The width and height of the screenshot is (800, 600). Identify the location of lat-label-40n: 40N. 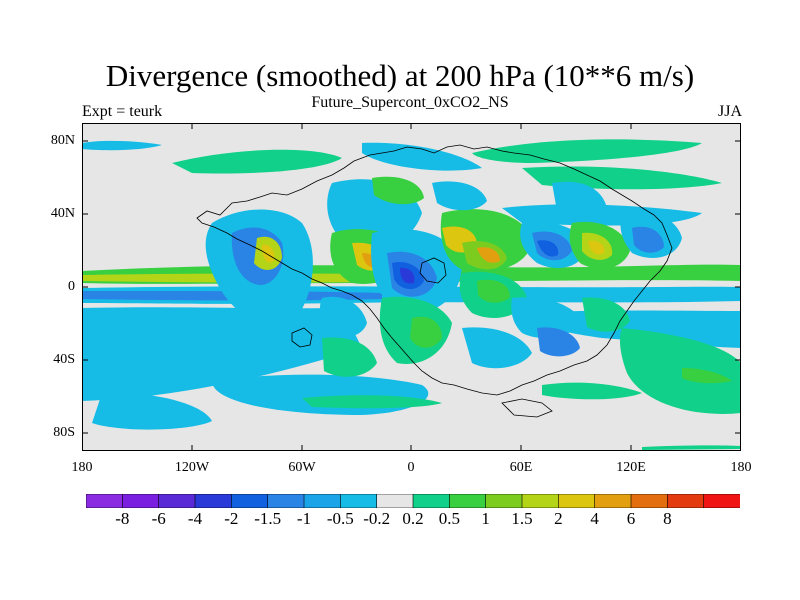
(62, 213).